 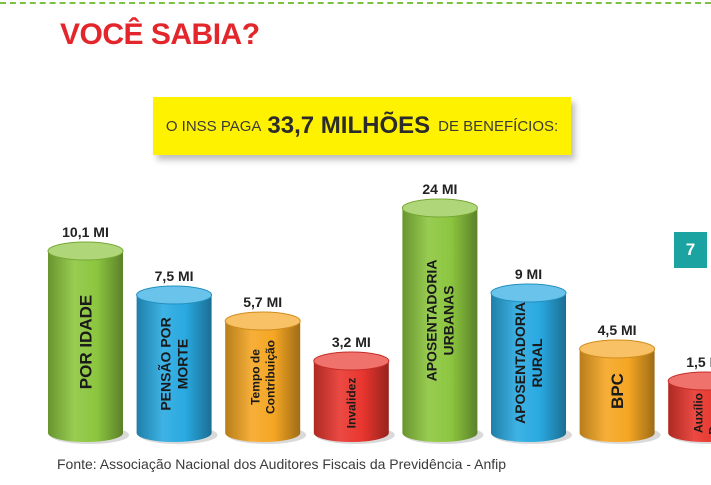 What do you see at coordinates (85, 232) in the screenshot?
I see `bar-value-label: 10,1 MI` at bounding box center [85, 232].